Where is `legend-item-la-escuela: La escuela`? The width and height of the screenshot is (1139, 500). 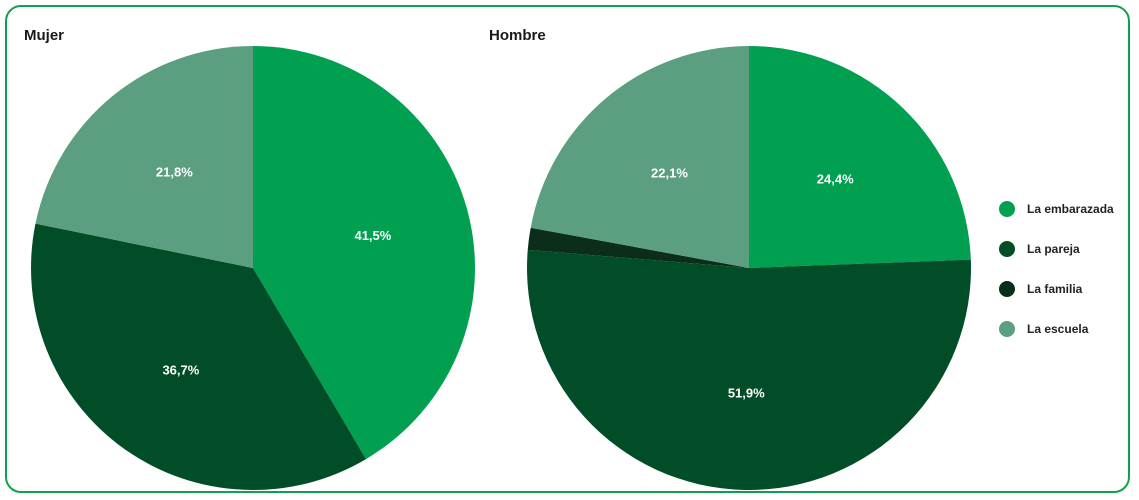 legend-item-la-escuela: La escuela is located at coordinates (1056, 329).